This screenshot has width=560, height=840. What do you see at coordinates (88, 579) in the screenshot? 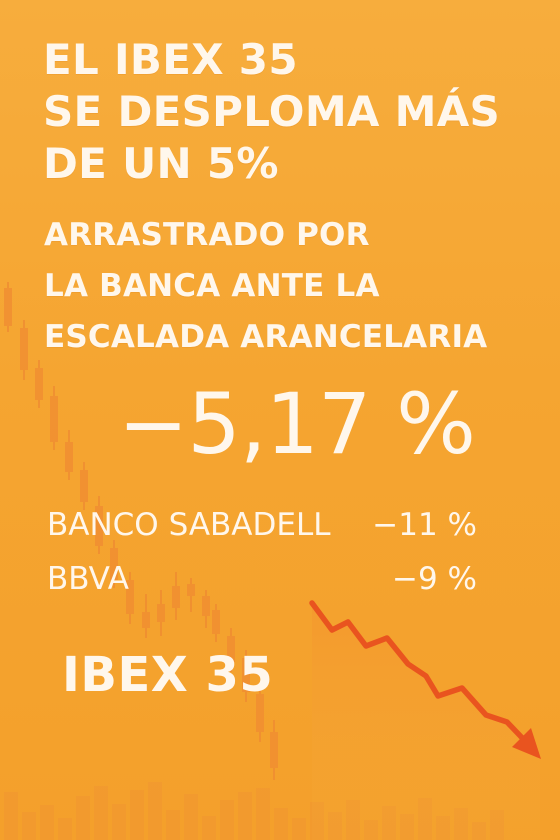
I see `stock-name: BBVA` at bounding box center [88, 579].